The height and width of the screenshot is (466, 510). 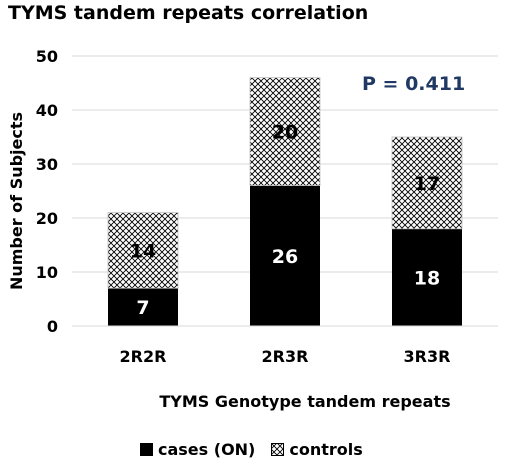 What do you see at coordinates (427, 356) in the screenshot?
I see `x-tick-label: 3R3R` at bounding box center [427, 356].